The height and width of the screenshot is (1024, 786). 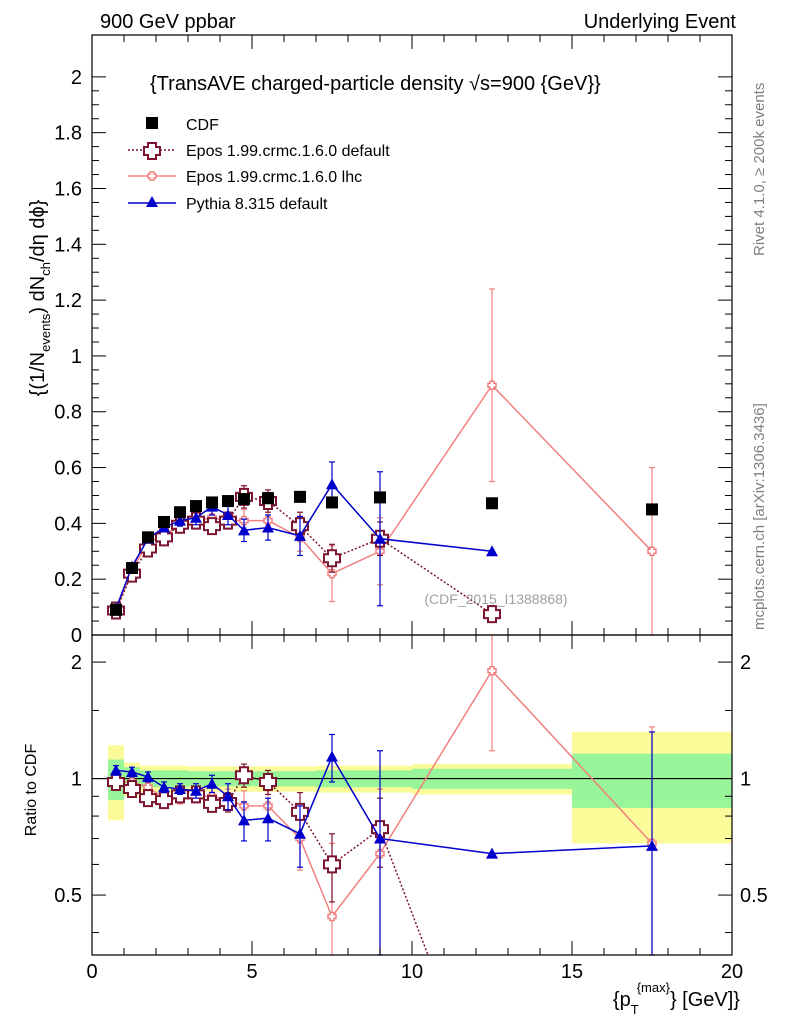 I want to click on ratio-y-tick-label-left: 2, so click(x=76, y=663).